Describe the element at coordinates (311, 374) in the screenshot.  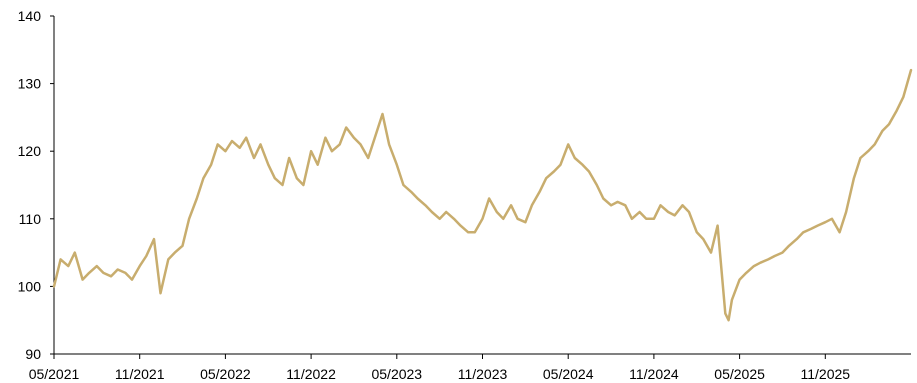
I see `x-tick-label: 11/2022` at that location.